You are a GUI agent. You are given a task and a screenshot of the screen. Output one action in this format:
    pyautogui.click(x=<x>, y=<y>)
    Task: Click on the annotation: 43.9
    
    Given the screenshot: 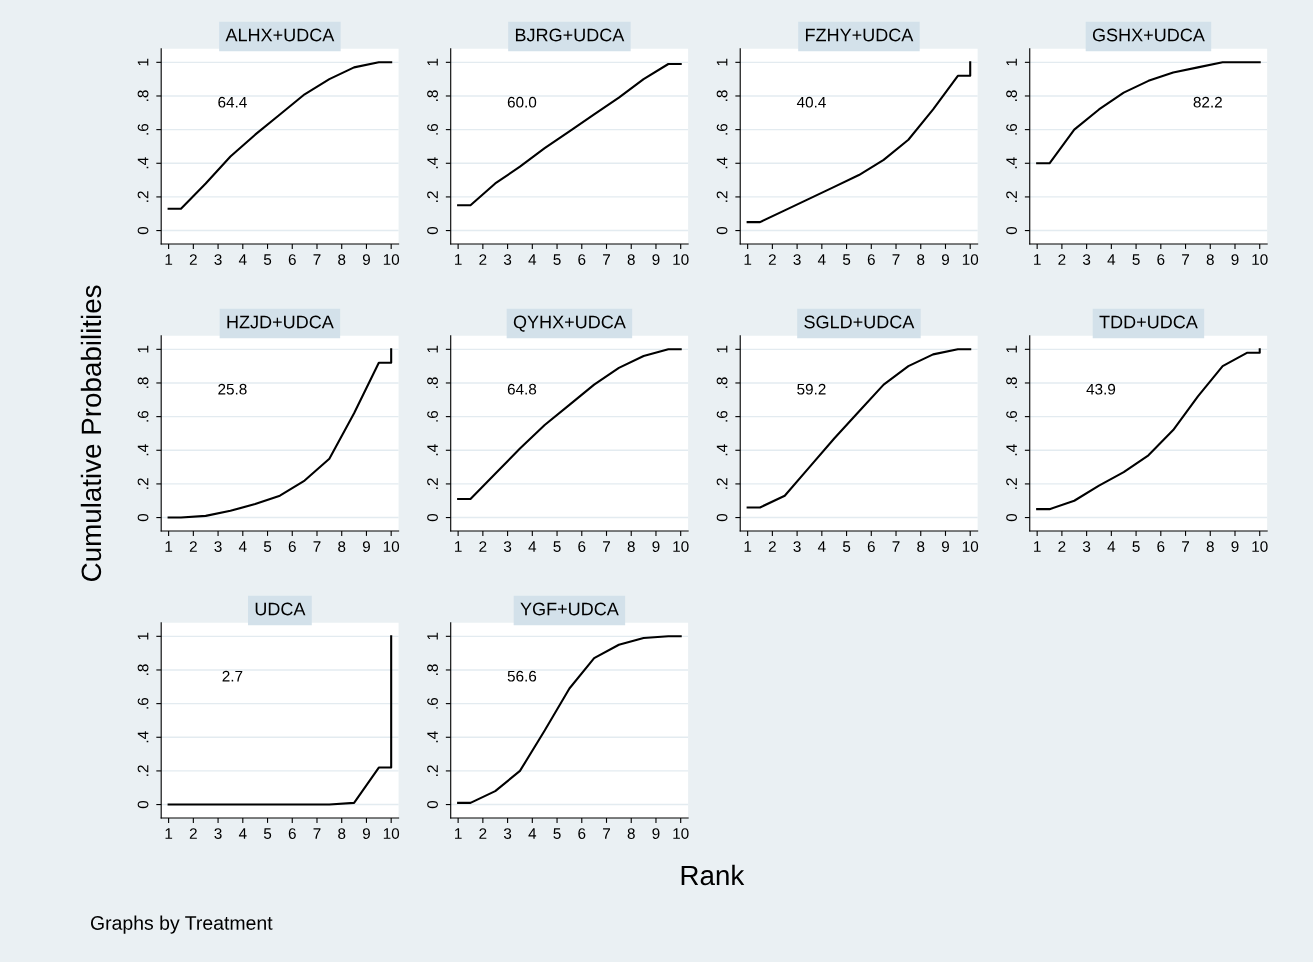 What is the action you would take?
    pyautogui.click(x=1101, y=389)
    